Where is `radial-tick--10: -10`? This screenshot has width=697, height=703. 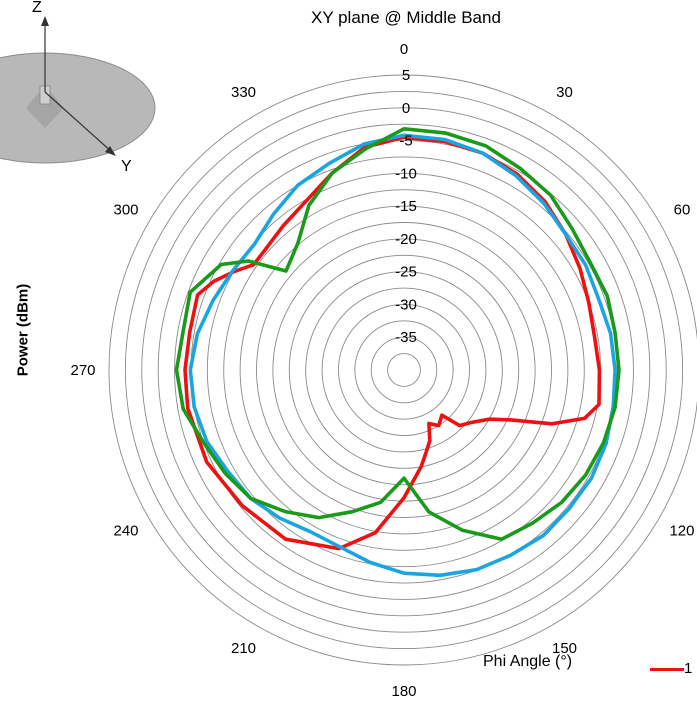
radial-tick--10: -10 is located at coordinates (406, 173).